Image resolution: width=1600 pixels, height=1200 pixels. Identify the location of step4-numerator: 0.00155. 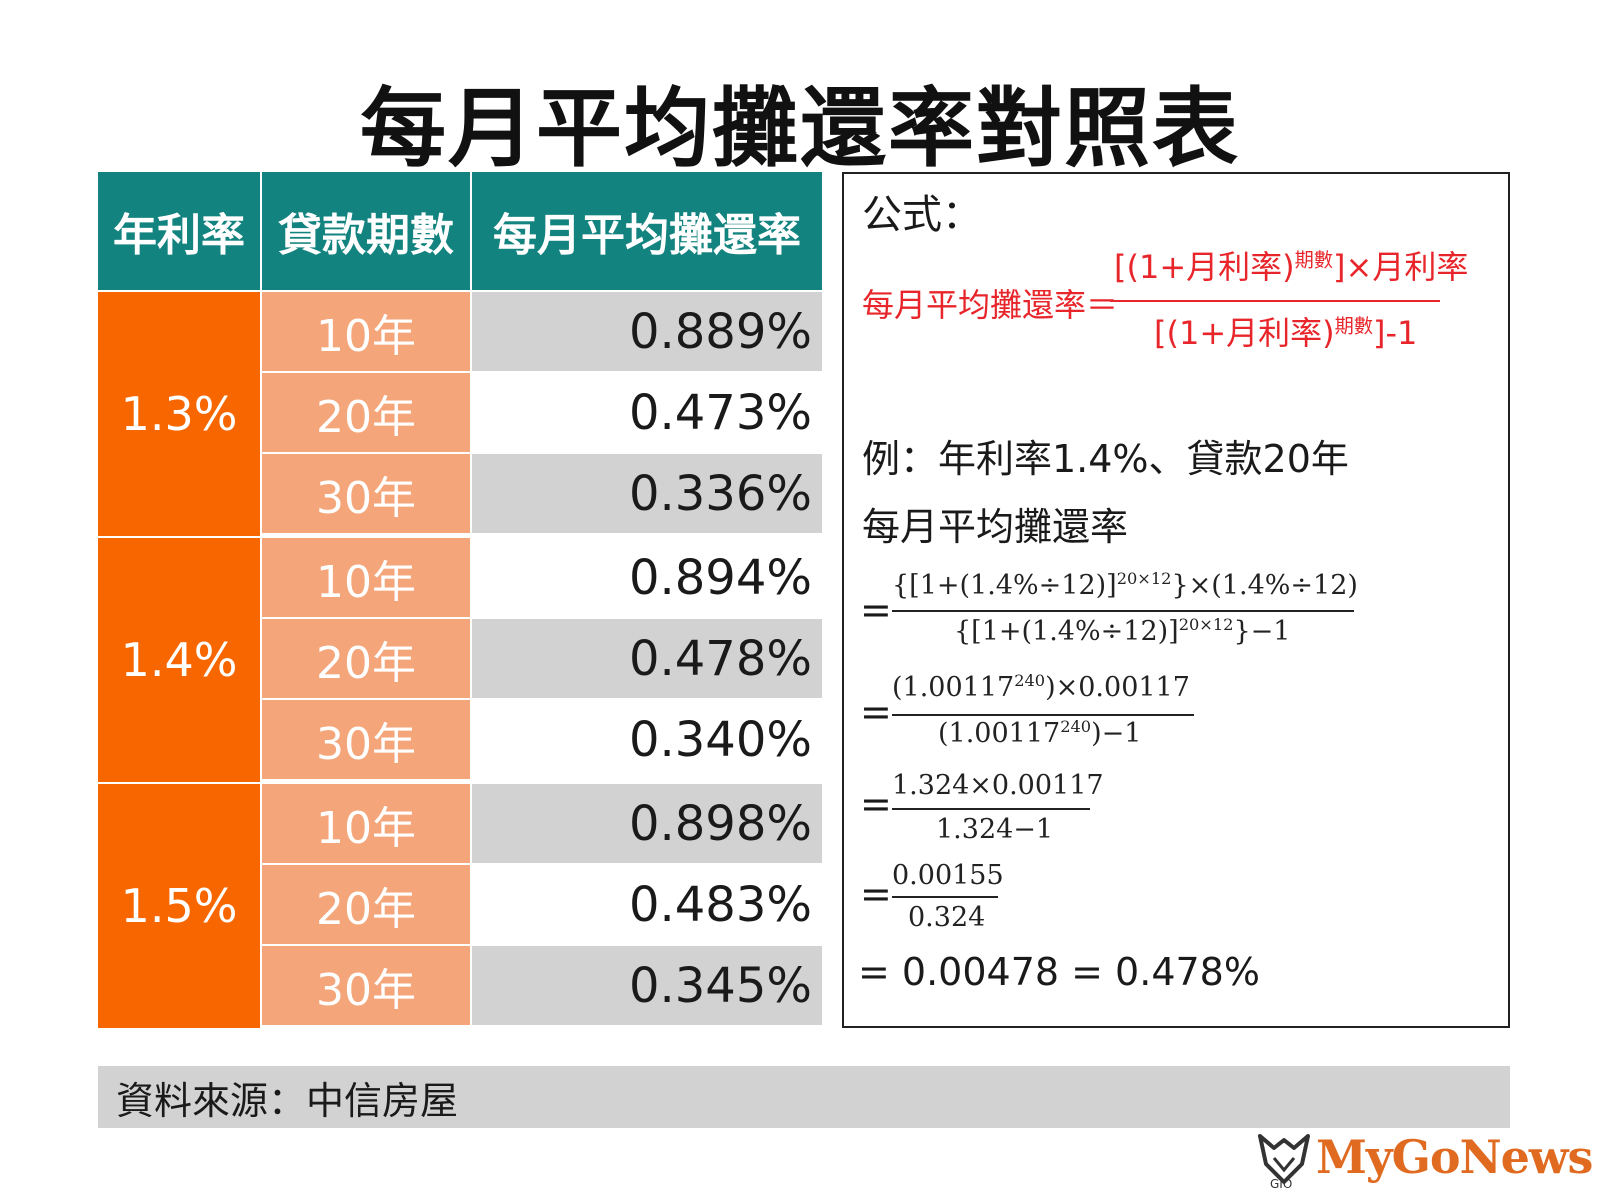
(948, 875).